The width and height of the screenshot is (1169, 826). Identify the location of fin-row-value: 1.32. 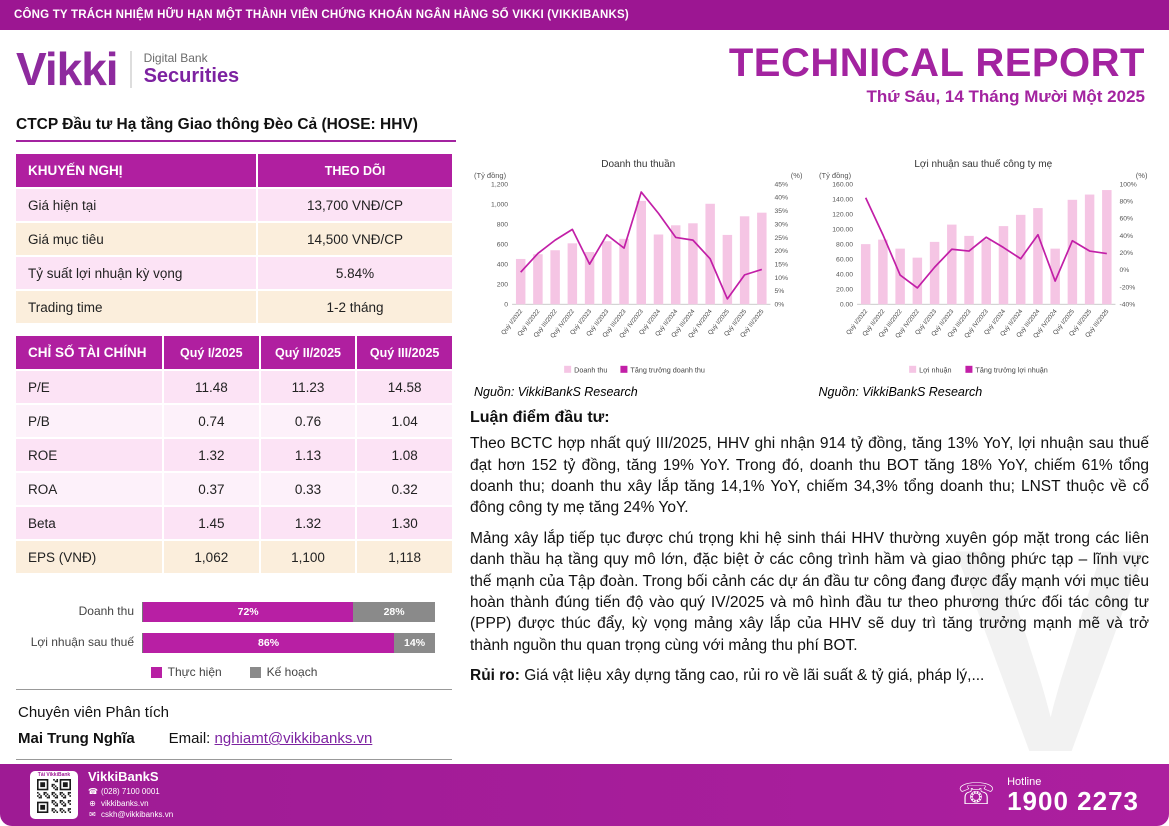
(211, 455).